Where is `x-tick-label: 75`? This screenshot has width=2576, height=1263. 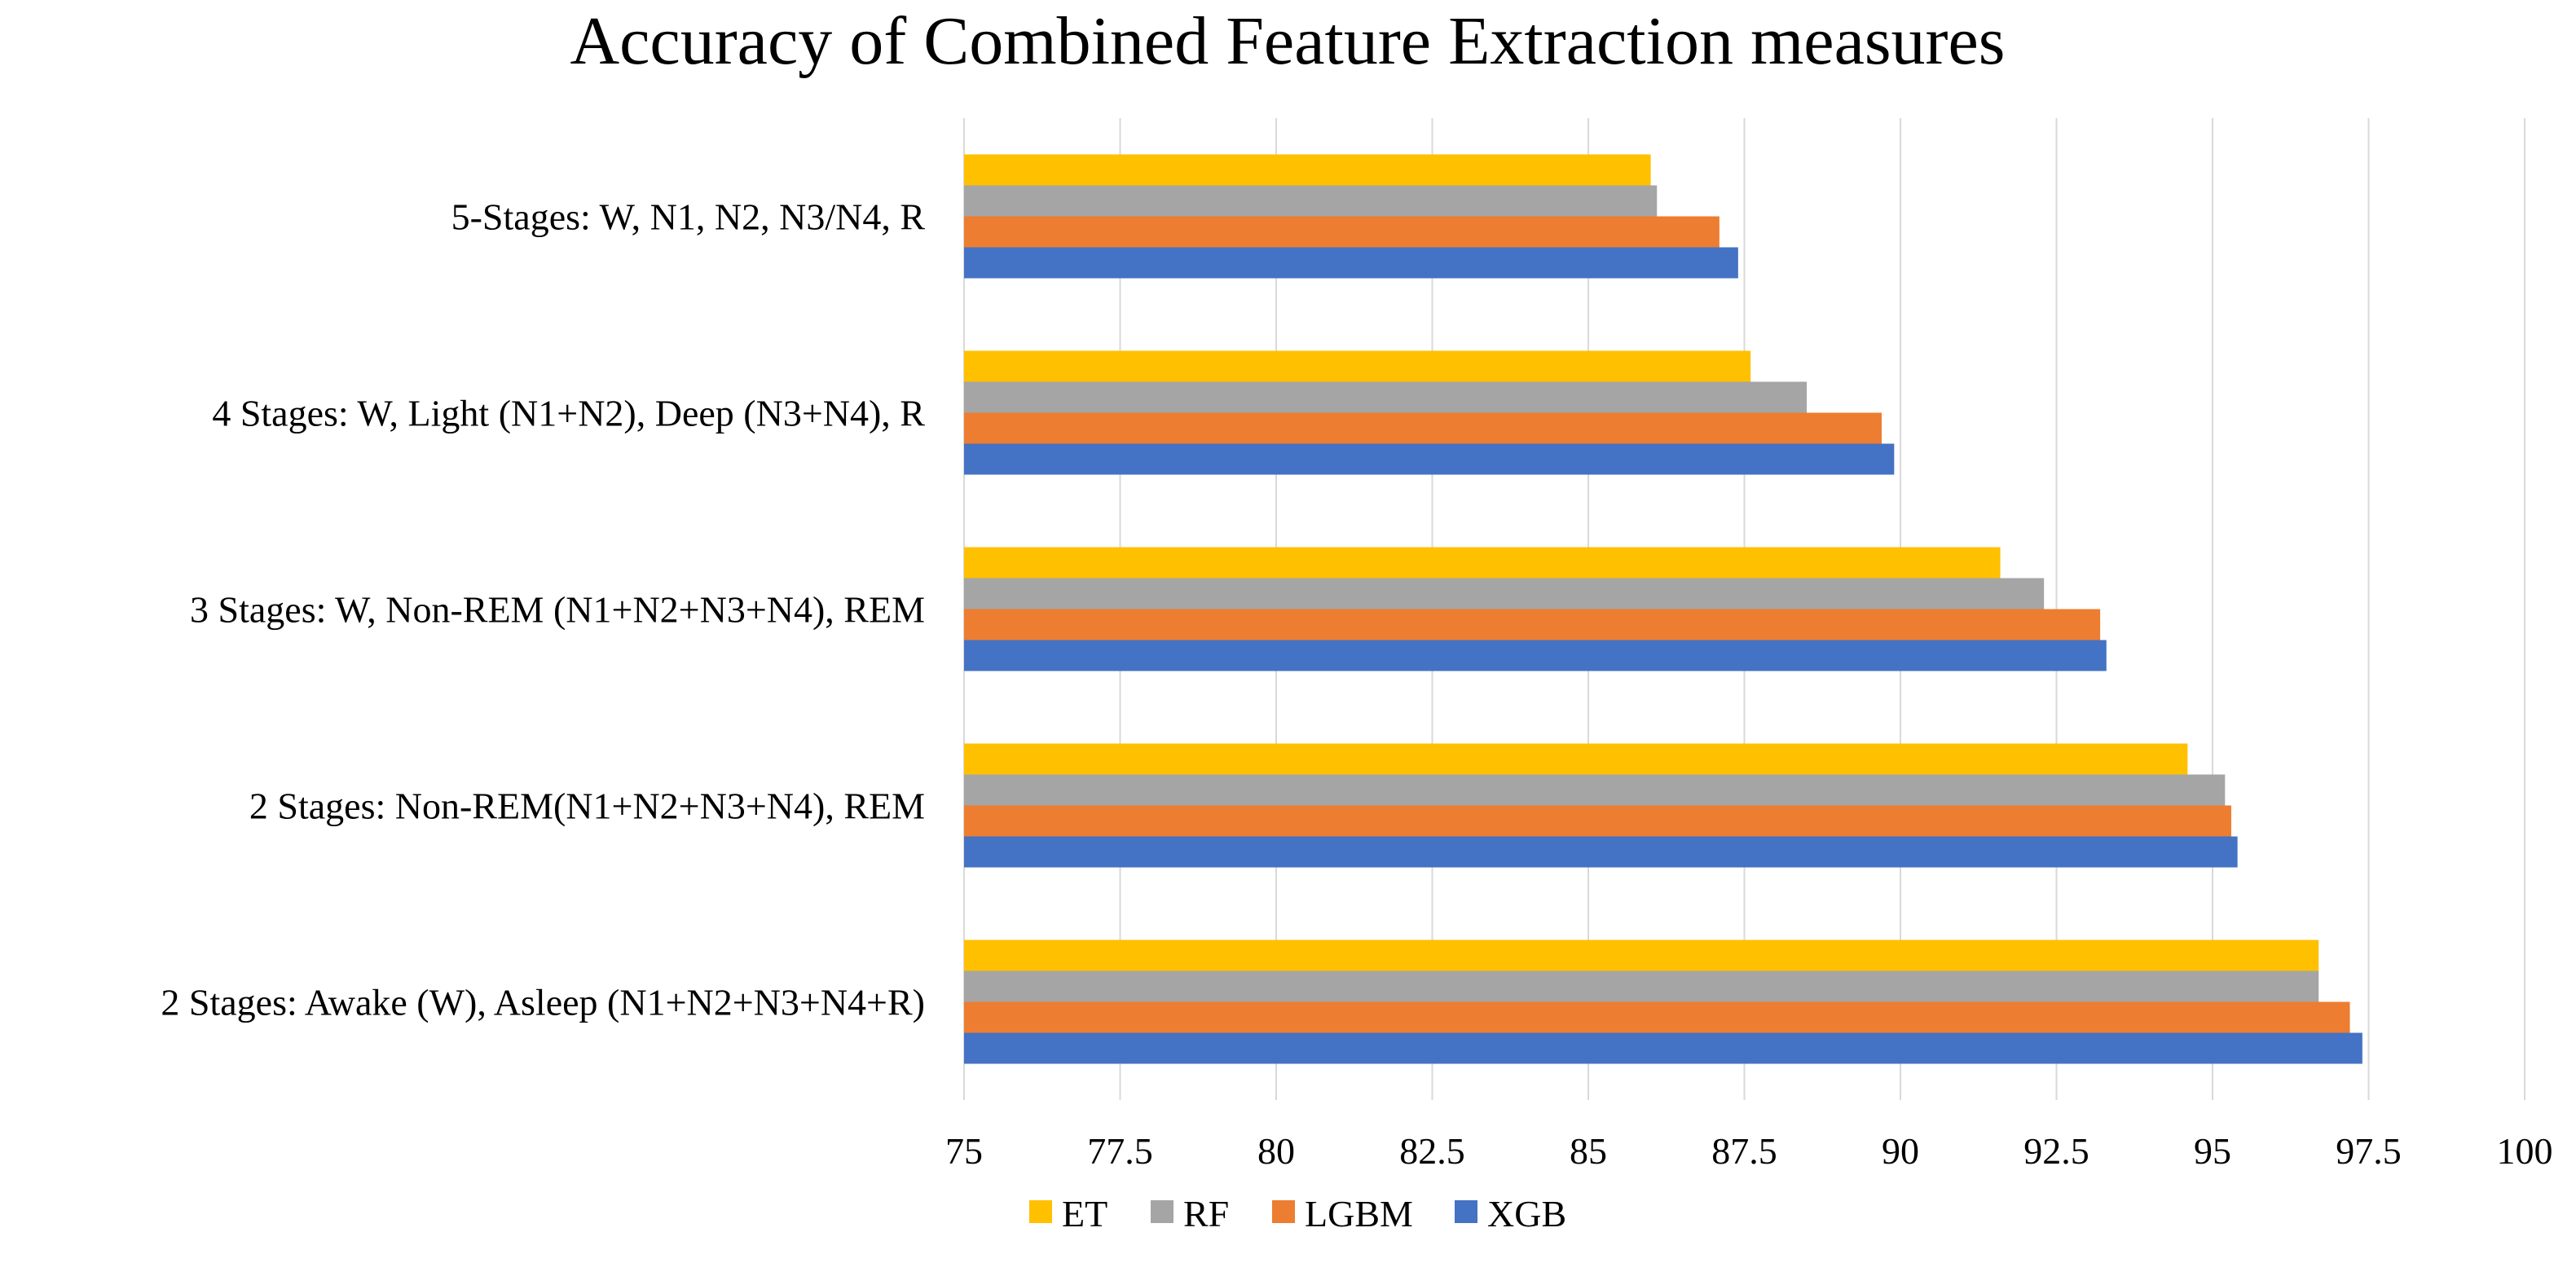 x-tick-label: 75 is located at coordinates (964, 1151).